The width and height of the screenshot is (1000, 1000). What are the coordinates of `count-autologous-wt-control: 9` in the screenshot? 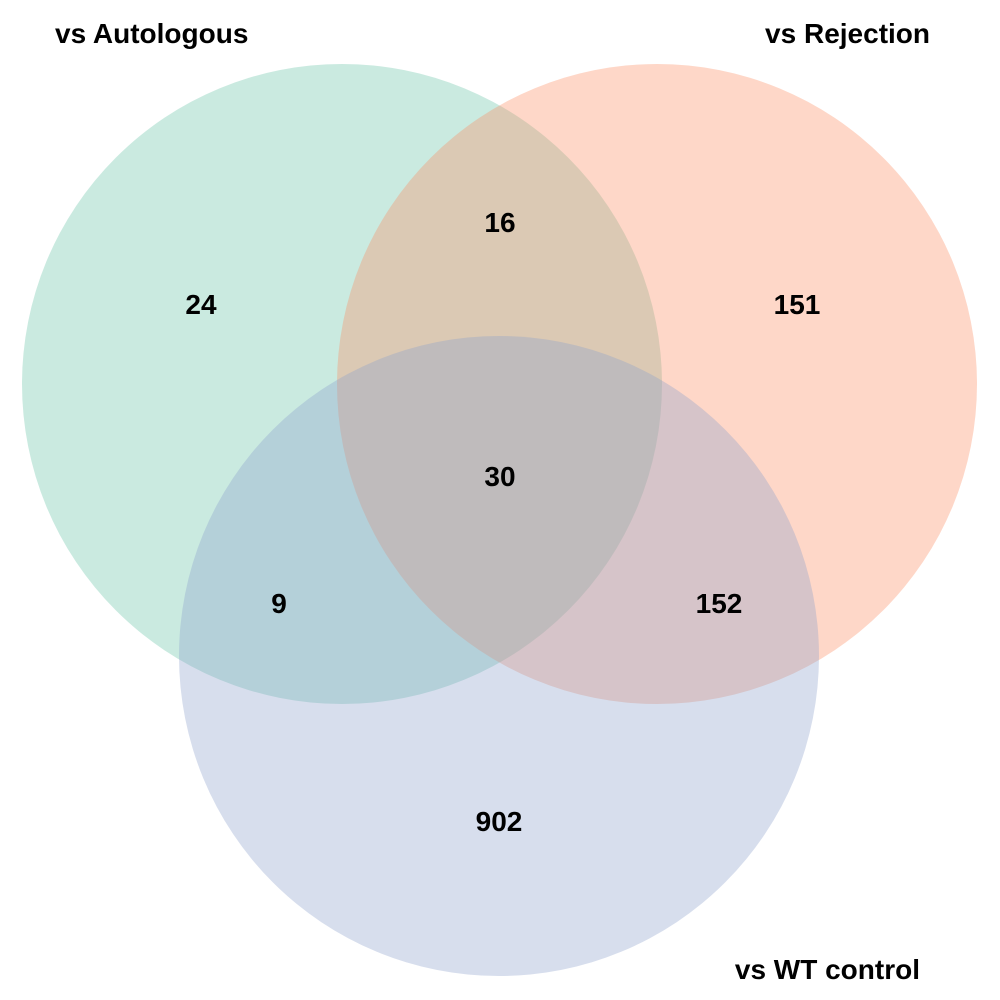 It's located at (279, 603).